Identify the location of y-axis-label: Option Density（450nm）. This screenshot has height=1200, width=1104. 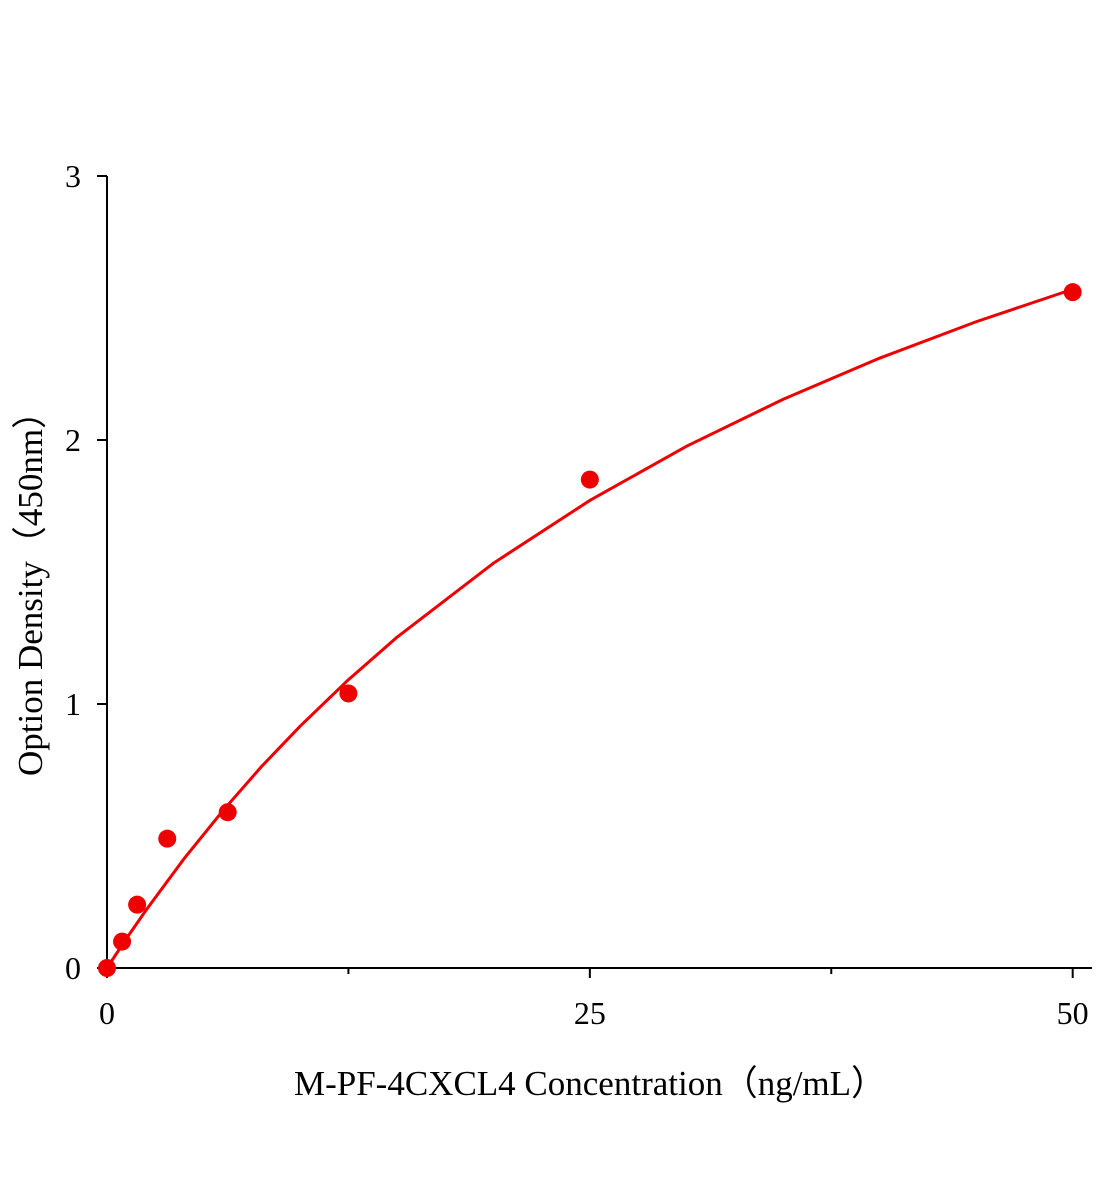
(30, 585).